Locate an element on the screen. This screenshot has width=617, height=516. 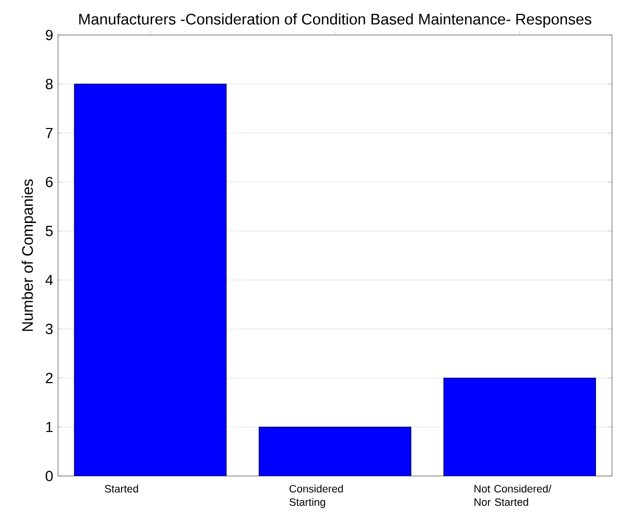
y-tick-label: 1 is located at coordinates (49, 427).